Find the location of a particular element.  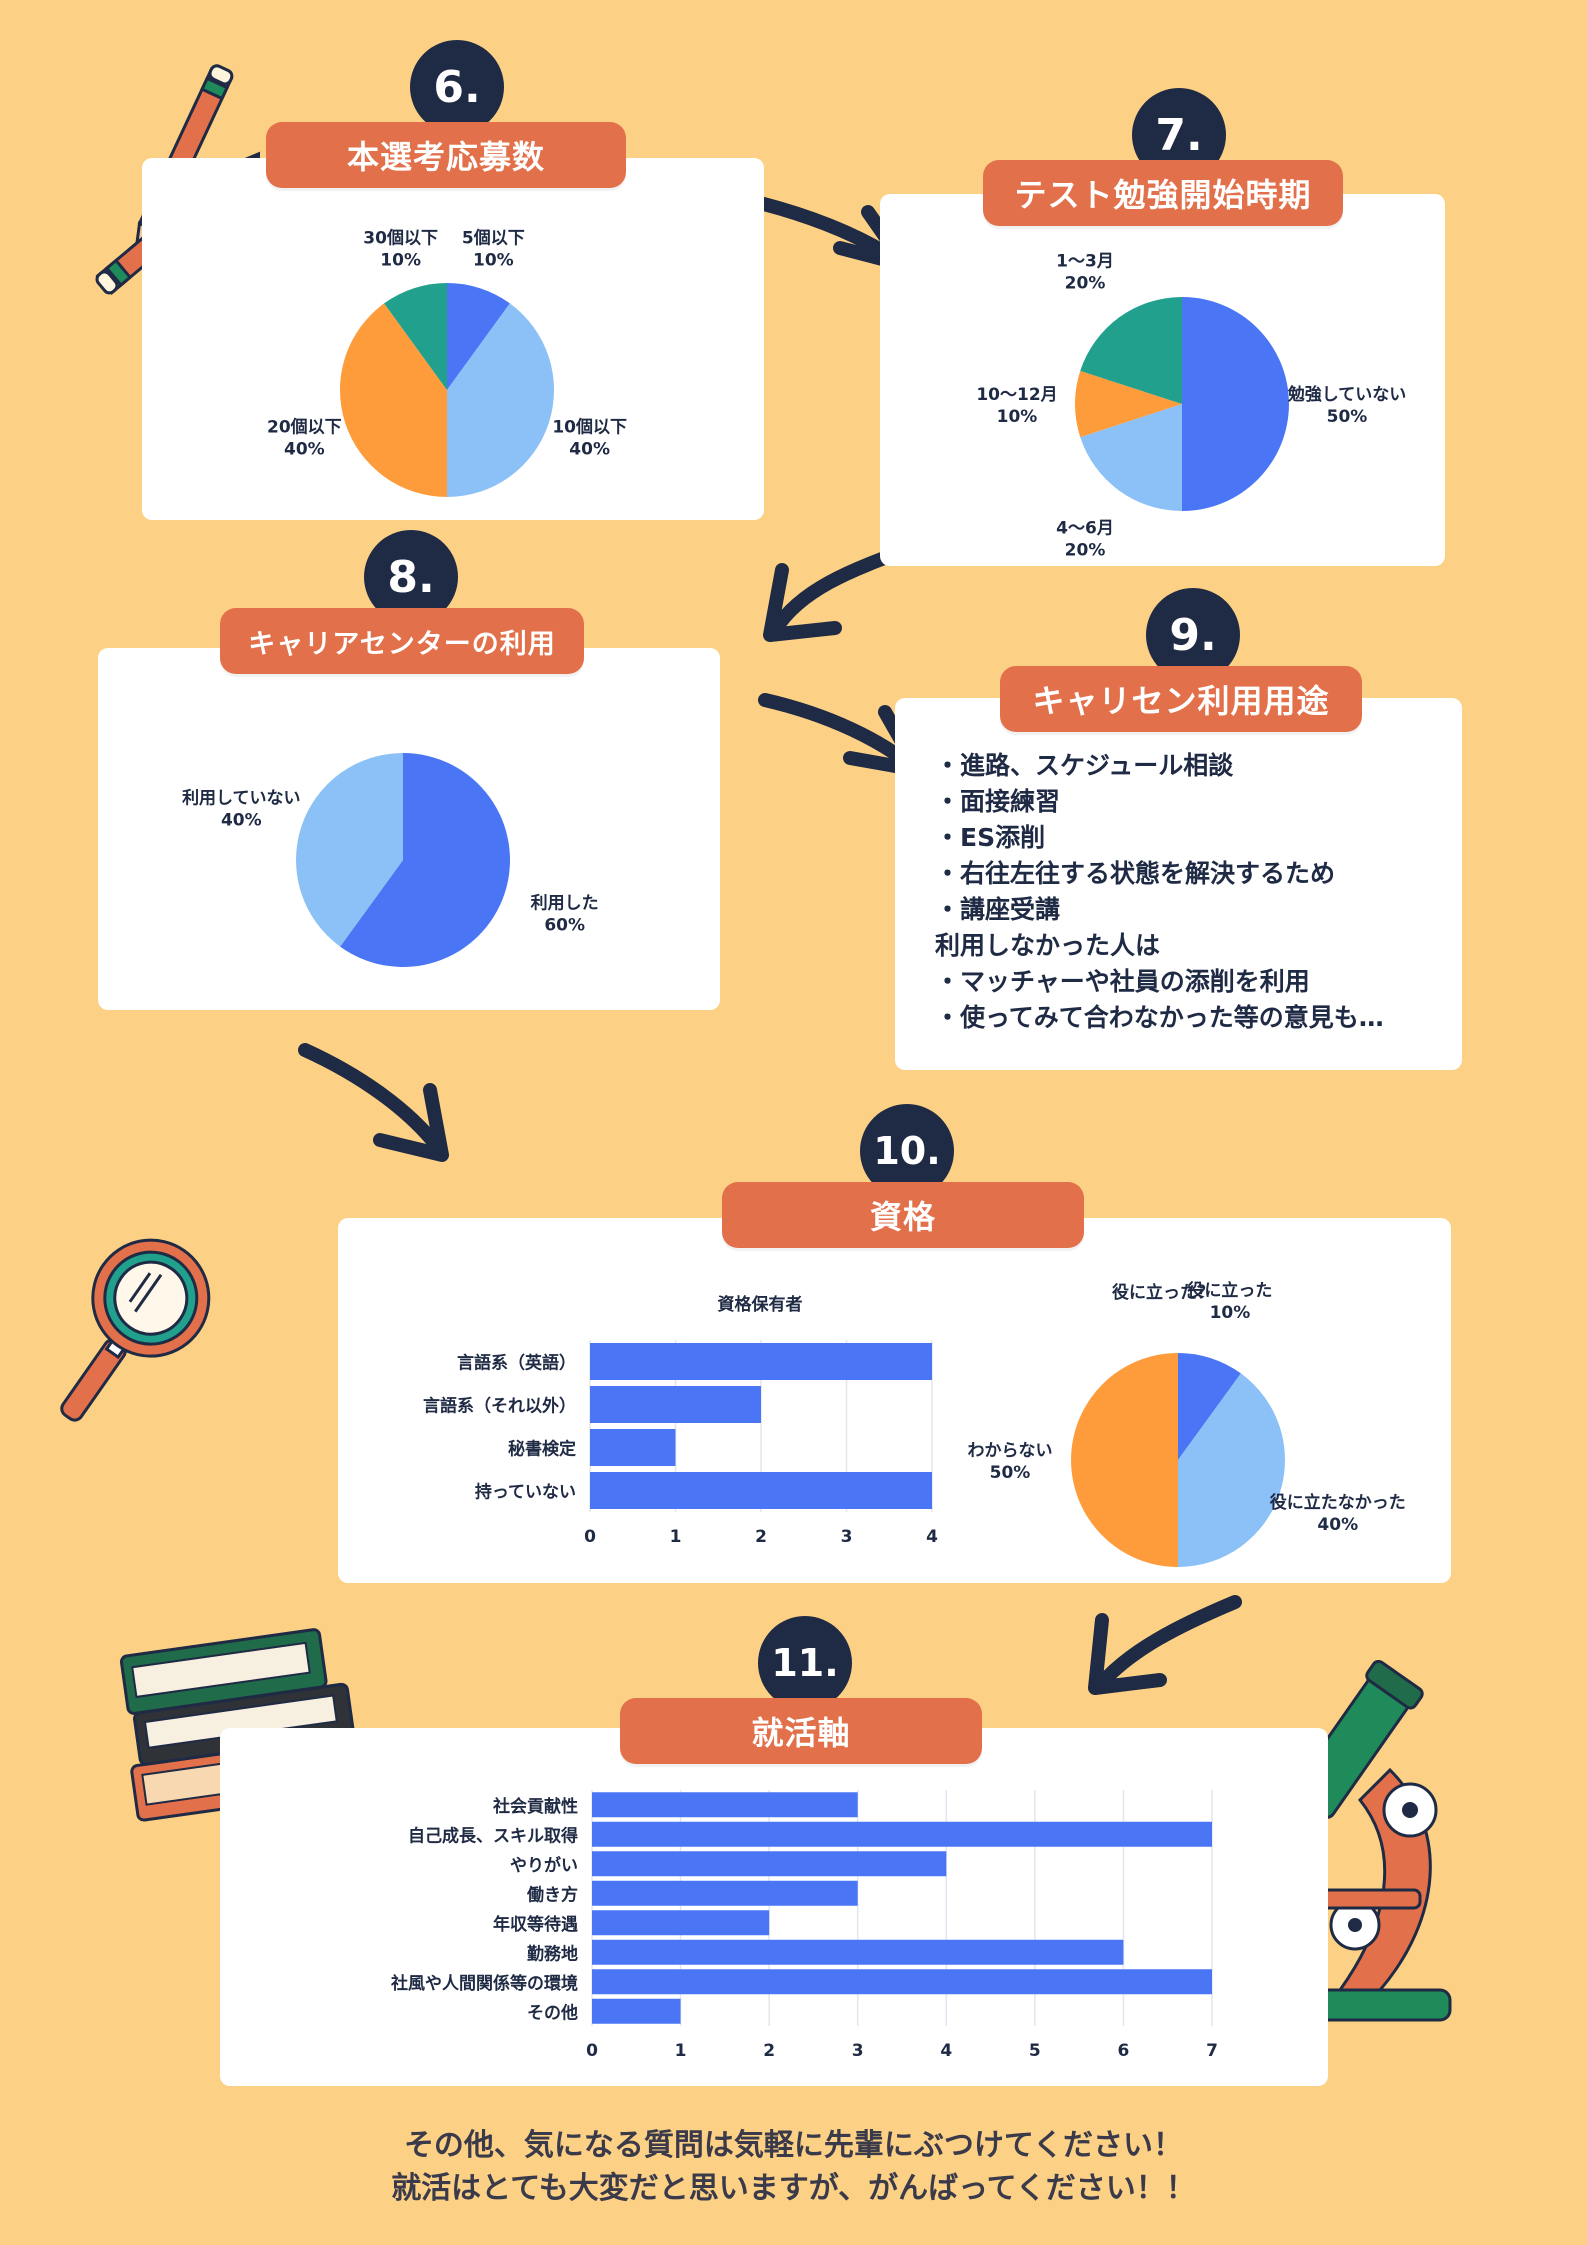

list-item: ・右往左往する状態を解決するため is located at coordinates (1135, 873).